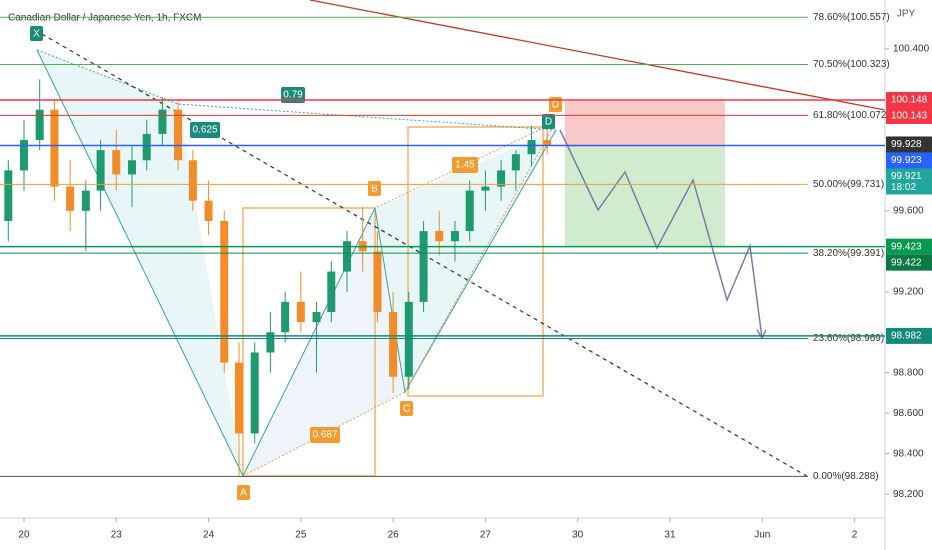 The image size is (932, 550). Describe the element at coordinates (911, 49) in the screenshot. I see `y-tick-label: 100.400` at that location.